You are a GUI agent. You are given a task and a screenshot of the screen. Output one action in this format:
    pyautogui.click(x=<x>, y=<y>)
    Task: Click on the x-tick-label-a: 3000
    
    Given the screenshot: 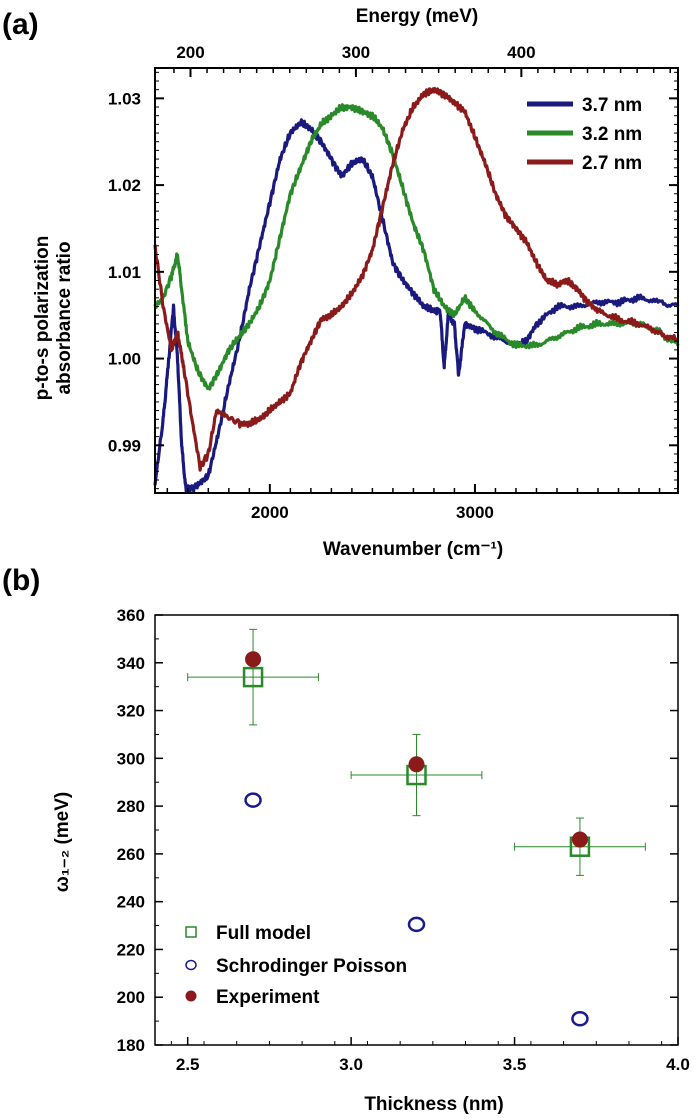 What is the action you would take?
    pyautogui.click(x=475, y=512)
    